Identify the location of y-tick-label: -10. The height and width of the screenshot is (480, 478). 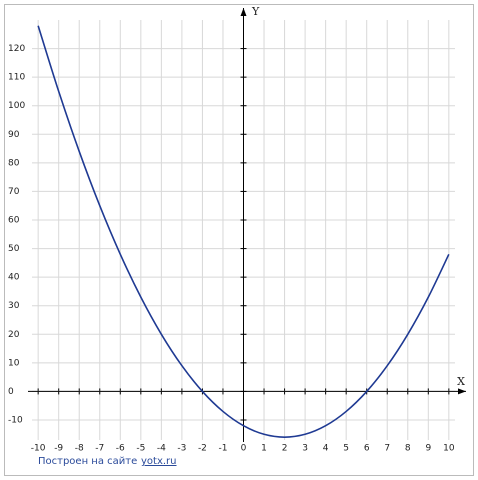
(15, 421).